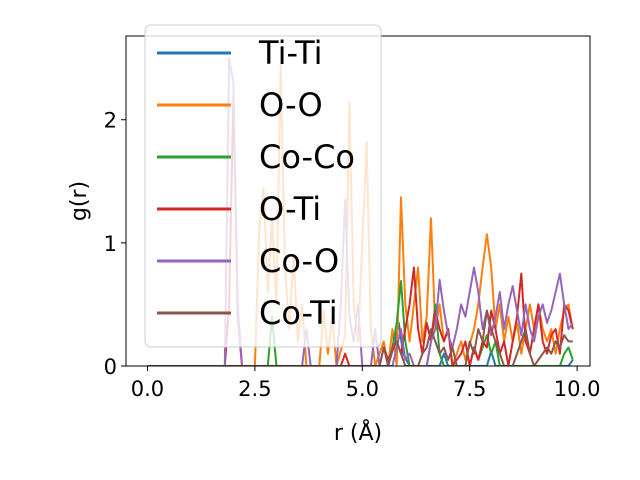 The image size is (640, 480). Describe the element at coordinates (362, 389) in the screenshot. I see `x-tick-label: 5.0` at that location.